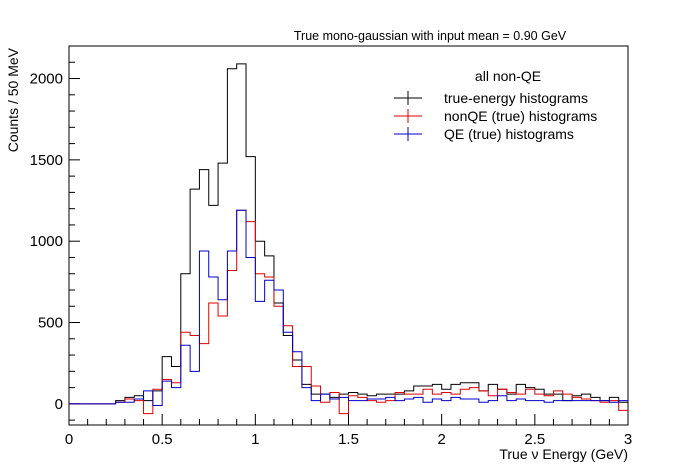 This screenshot has height=474, width=698. I want to click on x-axis-tick-labels: 0 0.5 1 1.5 2 2.5 3, so click(348, 439).